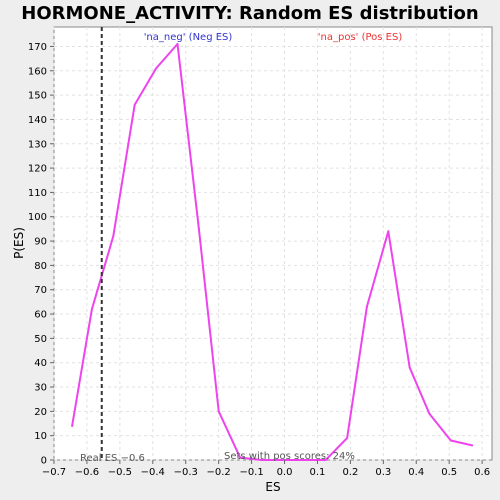 The width and height of the screenshot is (500, 500). I want to click on y-tick-label: 110, so click(37, 193).